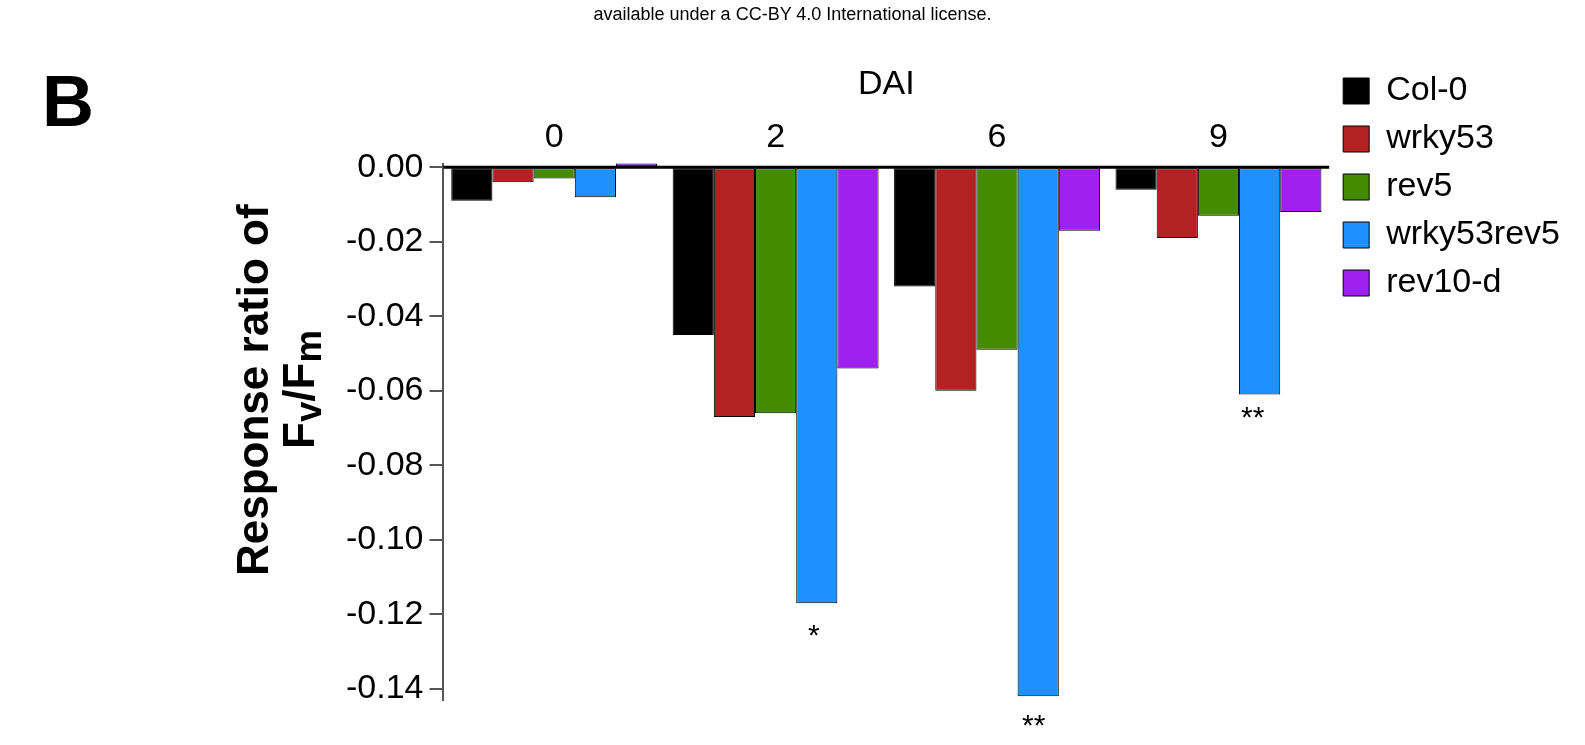  I want to click on y-tick-label: -0.06, so click(385, 388).